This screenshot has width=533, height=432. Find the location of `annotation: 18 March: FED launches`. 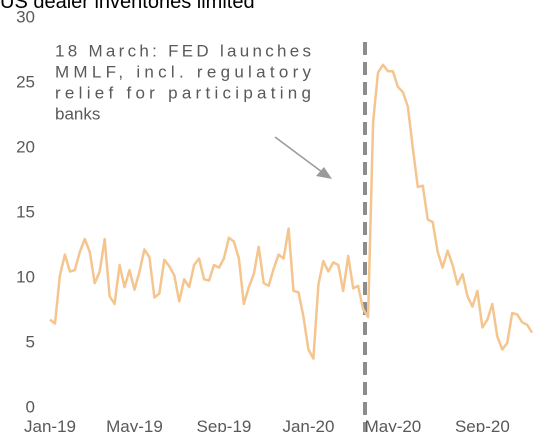

annotation: 18 March: FED launches is located at coordinates (183, 50).